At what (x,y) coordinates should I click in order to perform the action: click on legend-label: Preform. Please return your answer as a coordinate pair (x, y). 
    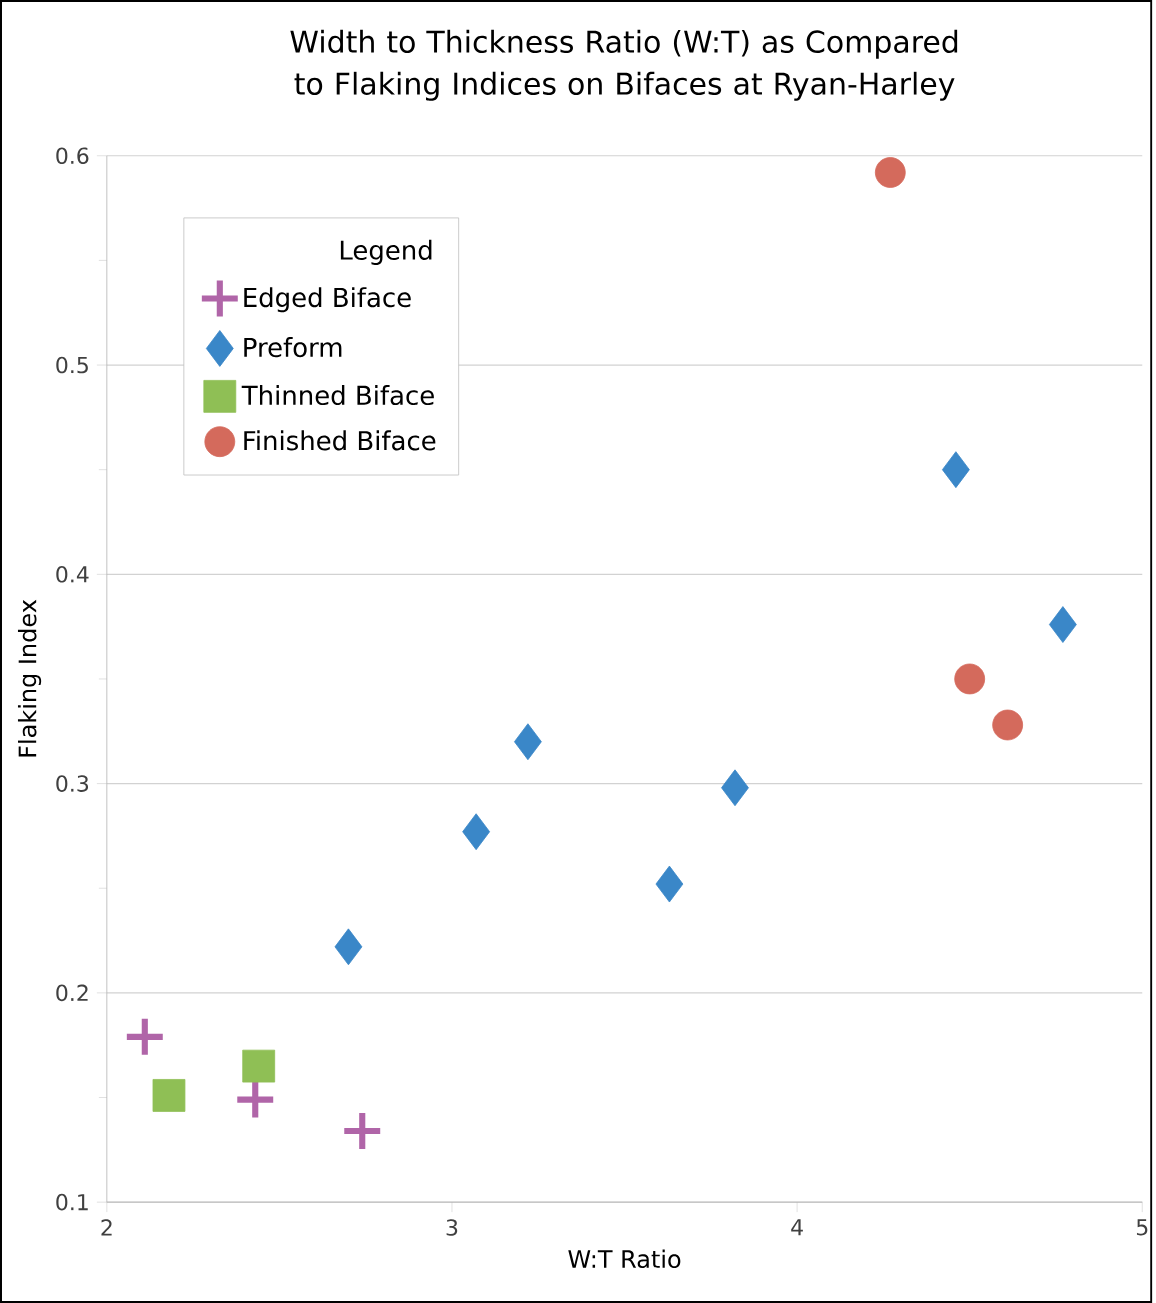
    Looking at the image, I should click on (293, 347).